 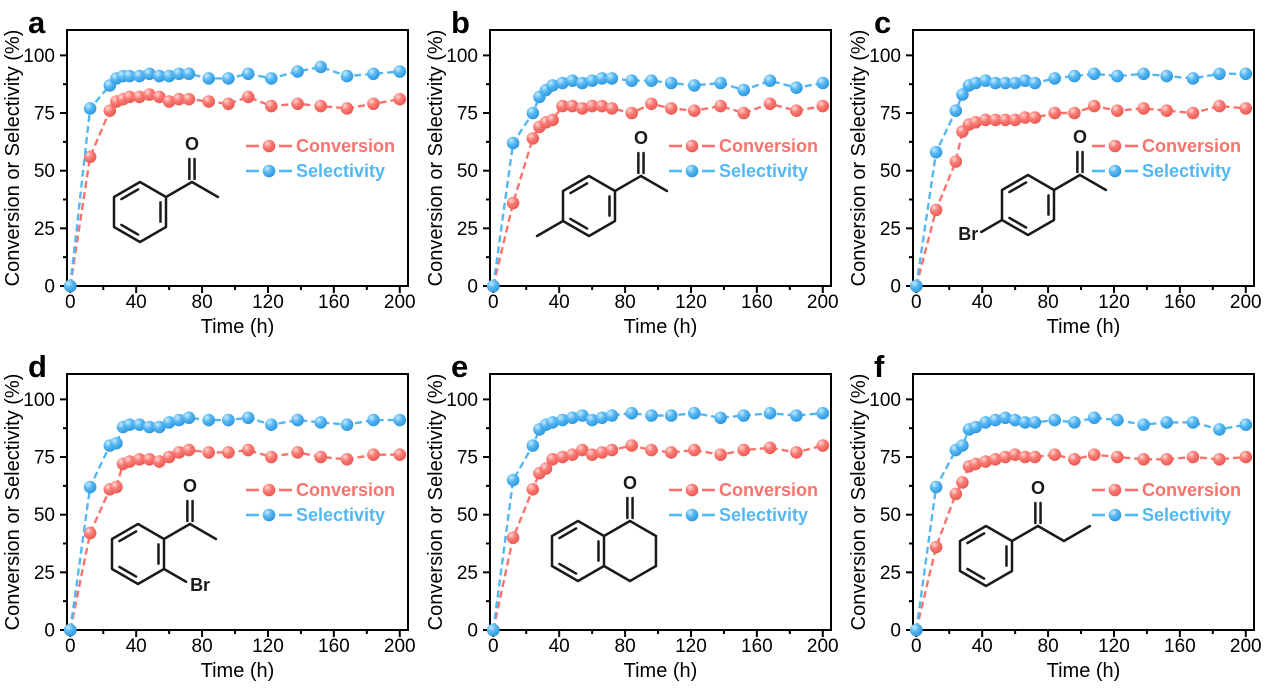 What do you see at coordinates (604, 528) in the screenshot?
I see `structure-1-tetralone: O` at bounding box center [604, 528].